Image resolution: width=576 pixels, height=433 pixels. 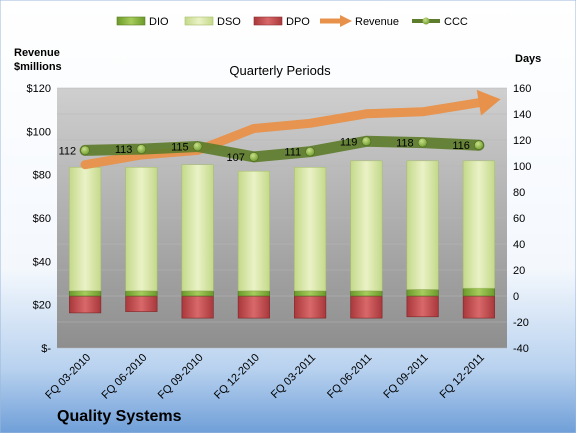 I want to click on right-tick-label: 0, so click(x=516, y=297).